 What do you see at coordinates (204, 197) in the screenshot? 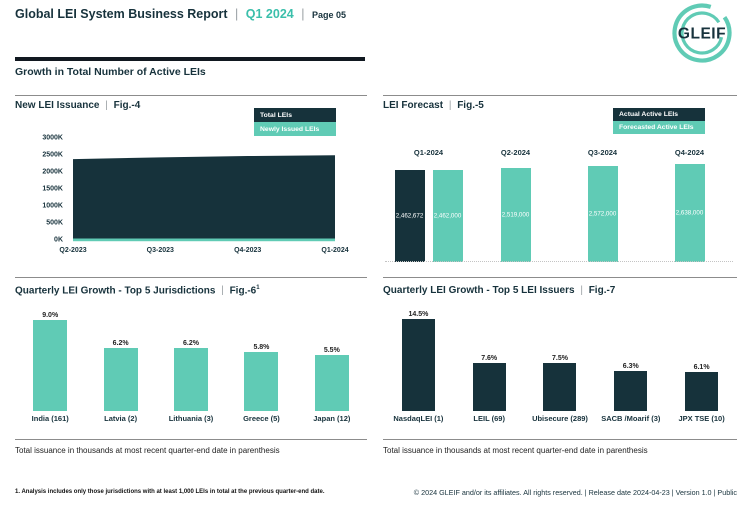
I see `fig4-total-leis-area` at bounding box center [204, 197].